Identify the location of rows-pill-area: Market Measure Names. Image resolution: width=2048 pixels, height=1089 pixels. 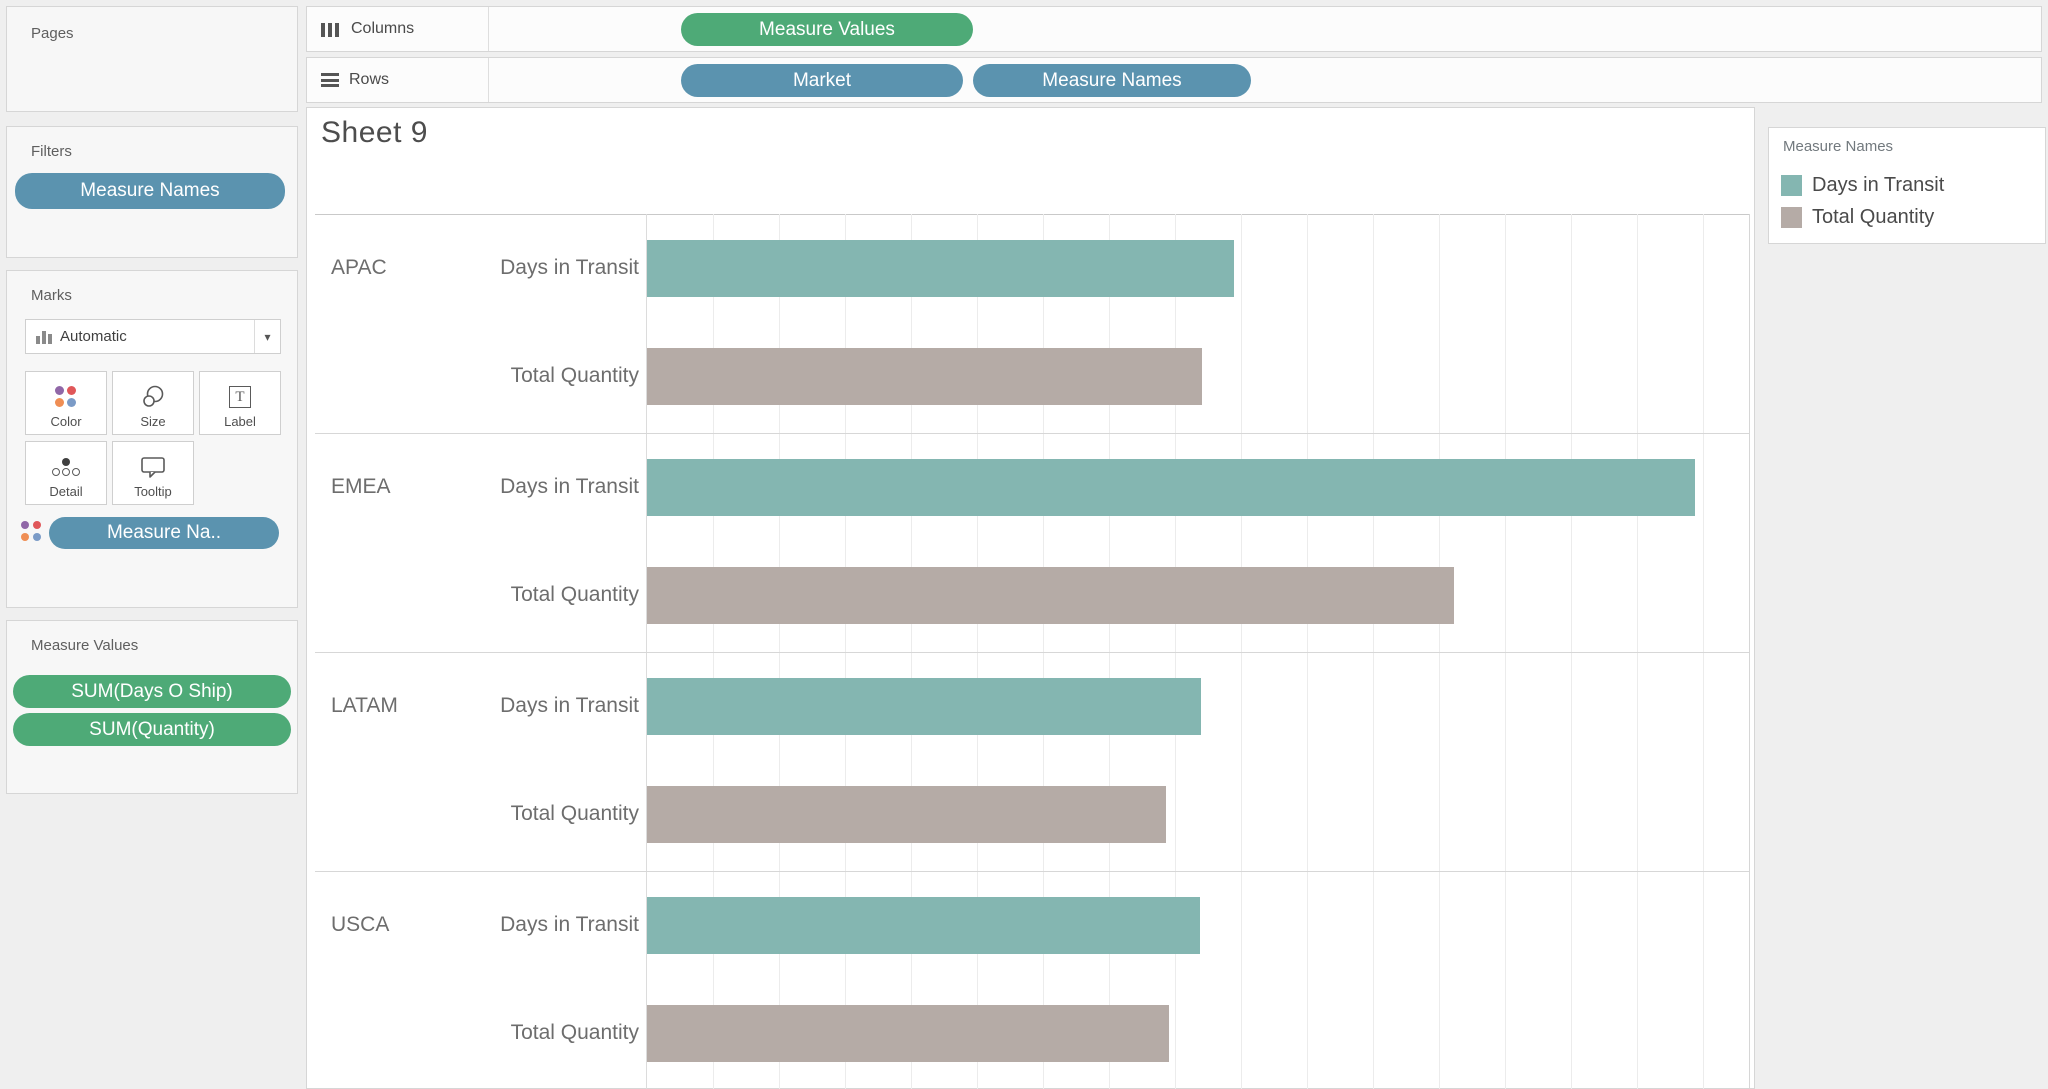
(1265, 80).